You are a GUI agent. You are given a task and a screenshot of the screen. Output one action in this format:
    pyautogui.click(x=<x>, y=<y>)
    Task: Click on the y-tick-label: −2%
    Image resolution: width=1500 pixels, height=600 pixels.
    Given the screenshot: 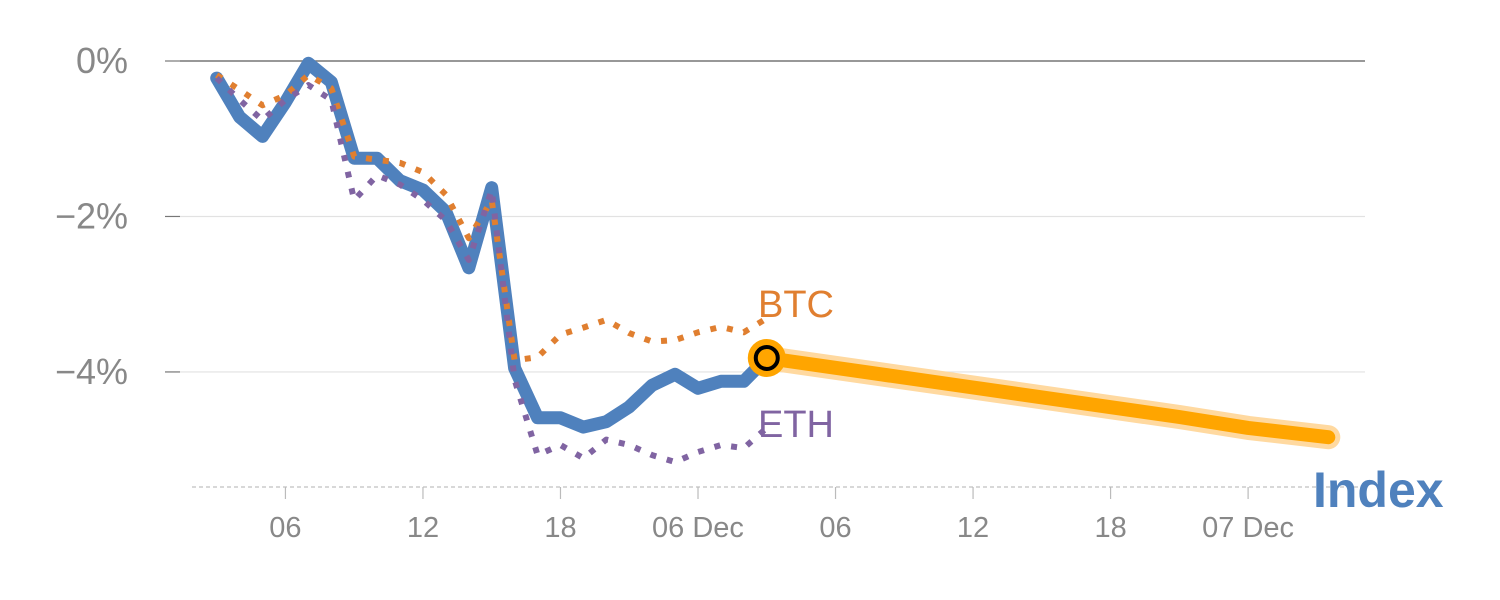 What is the action you would take?
    pyautogui.click(x=91, y=215)
    